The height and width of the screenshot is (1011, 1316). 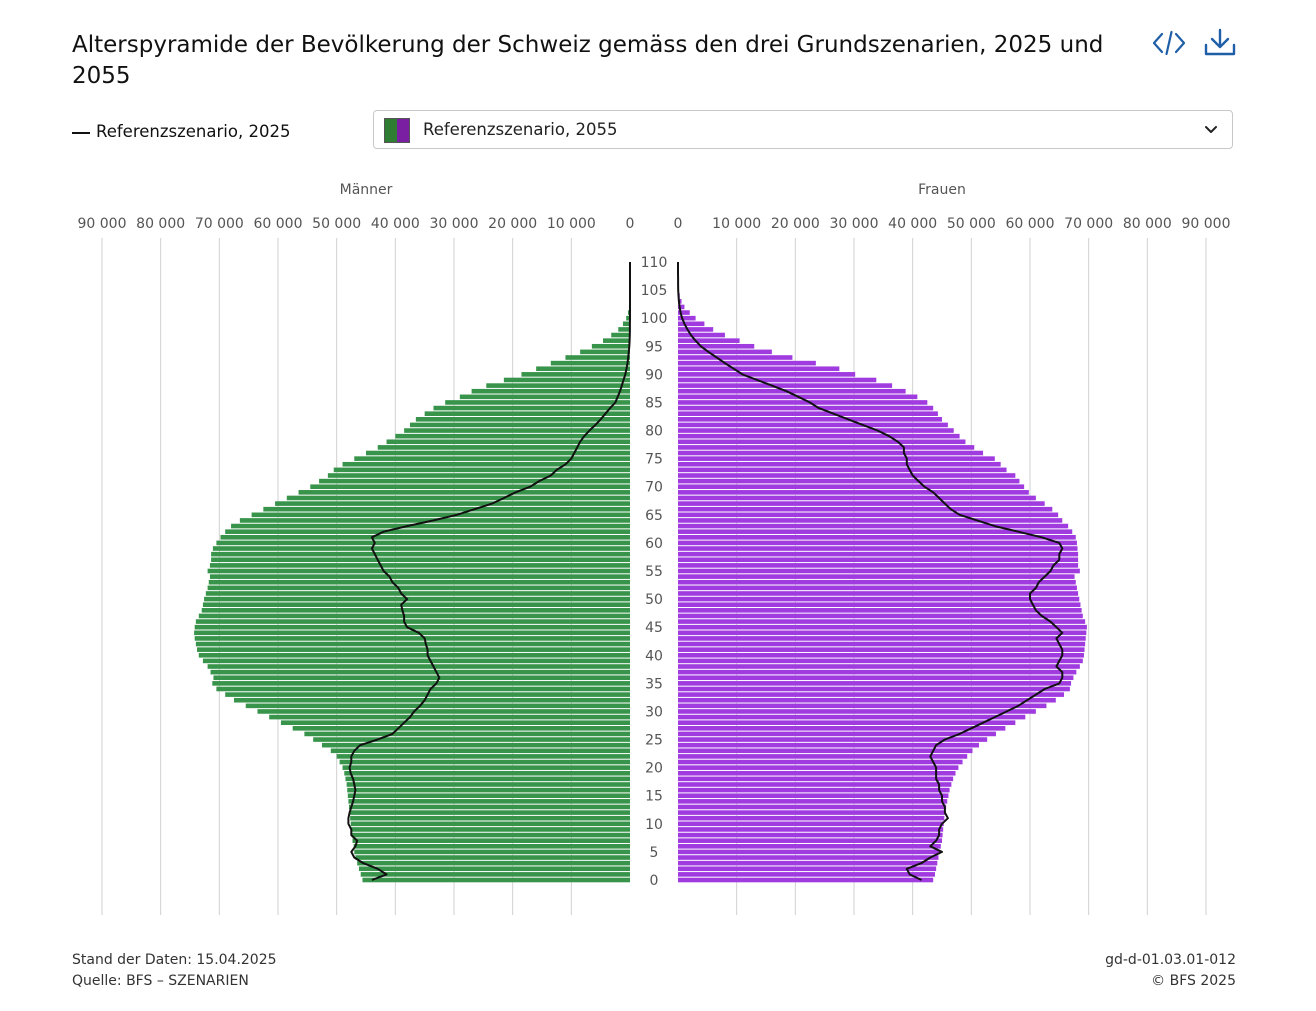 What do you see at coordinates (654, 460) in the screenshot?
I see `age-label-75: 75` at bounding box center [654, 460].